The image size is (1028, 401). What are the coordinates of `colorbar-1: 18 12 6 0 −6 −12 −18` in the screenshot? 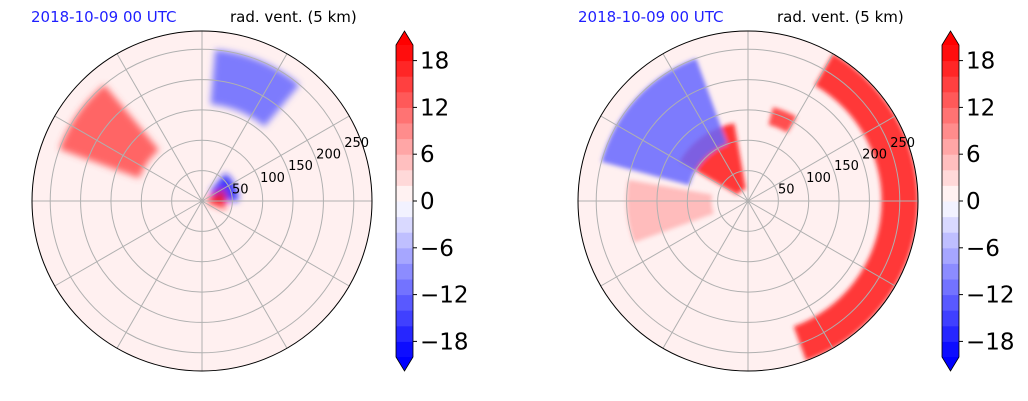 It's located at (432, 201).